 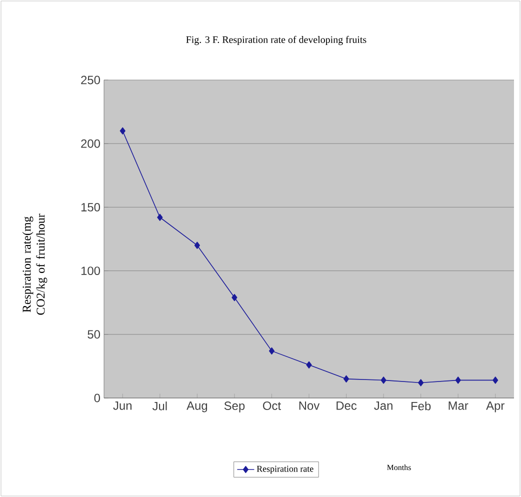 What do you see at coordinates (495, 407) in the screenshot?
I see `x-tick-label: Apr` at bounding box center [495, 407].